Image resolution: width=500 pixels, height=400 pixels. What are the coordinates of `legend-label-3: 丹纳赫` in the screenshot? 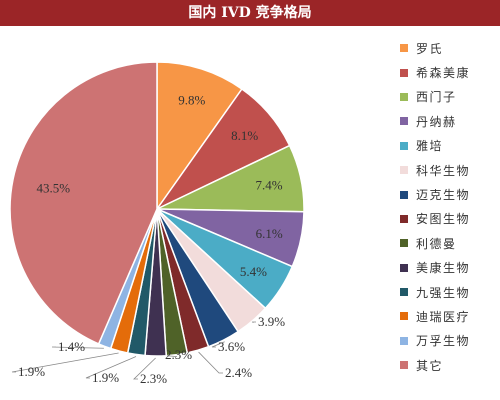 It's located at (436, 121).